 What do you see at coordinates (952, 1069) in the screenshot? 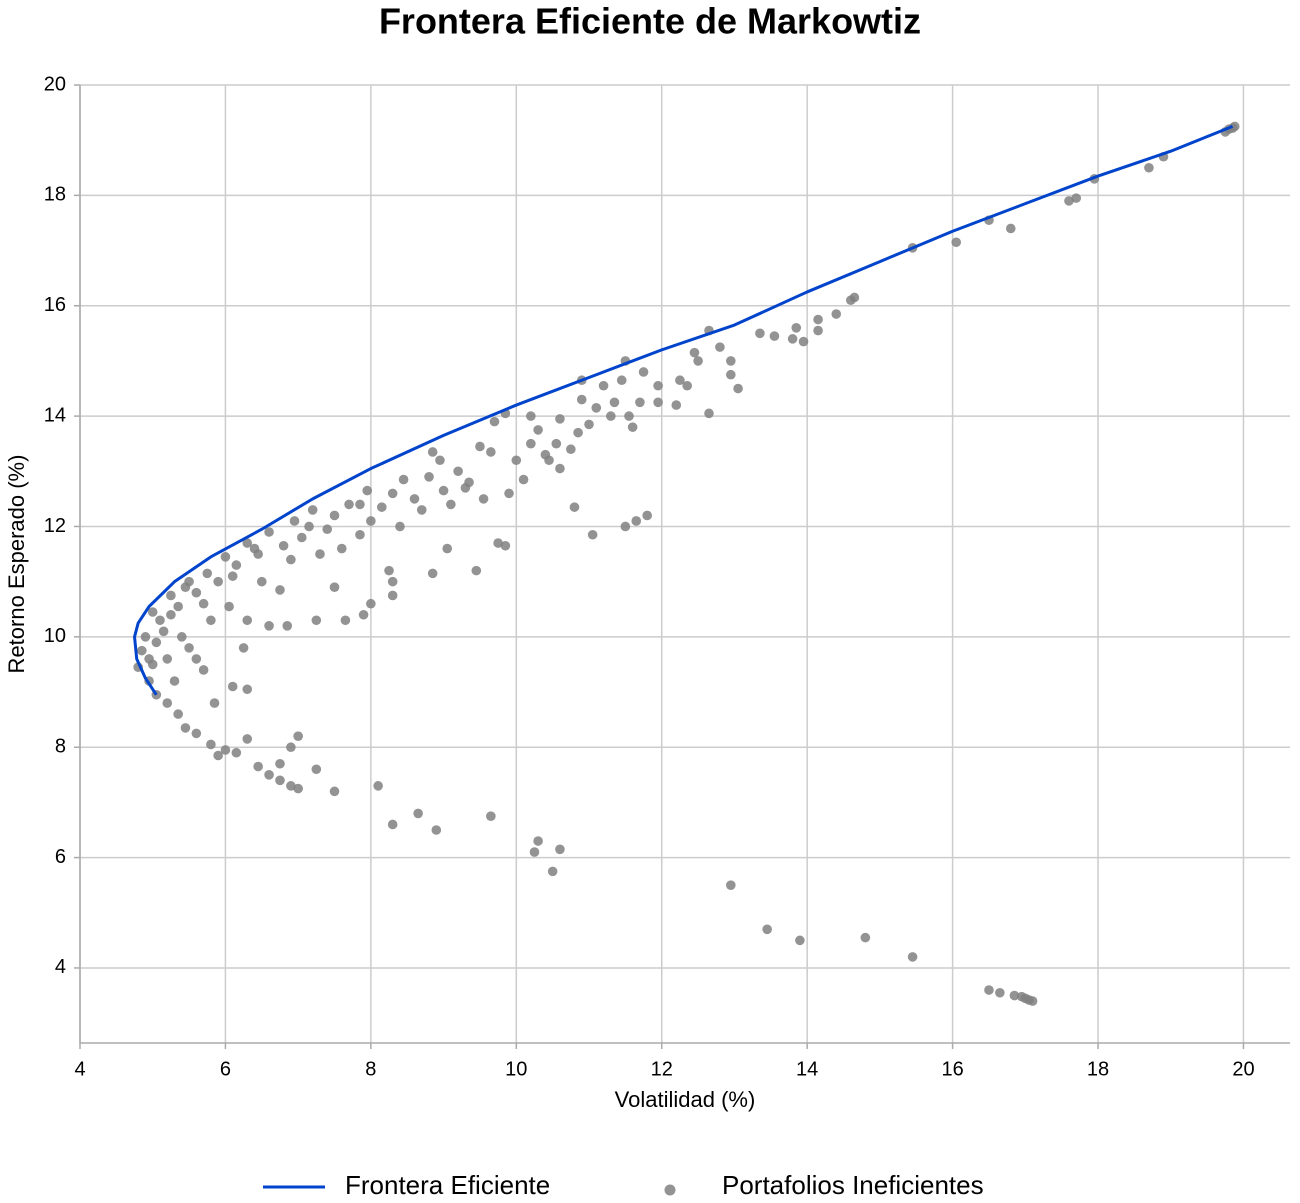
I see `x-tick-label: 16` at bounding box center [952, 1069].